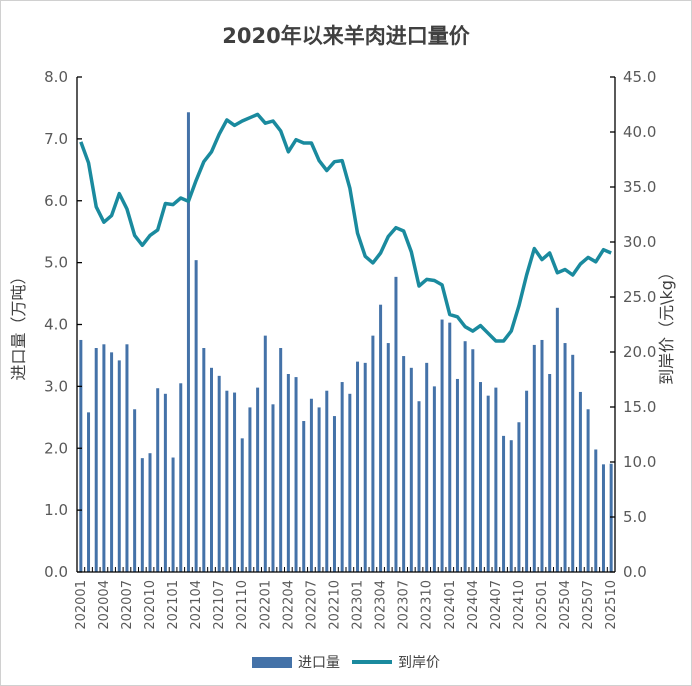  Describe the element at coordinates (519, 605) in the screenshot. I see `x-tick-label: 202410` at that location.